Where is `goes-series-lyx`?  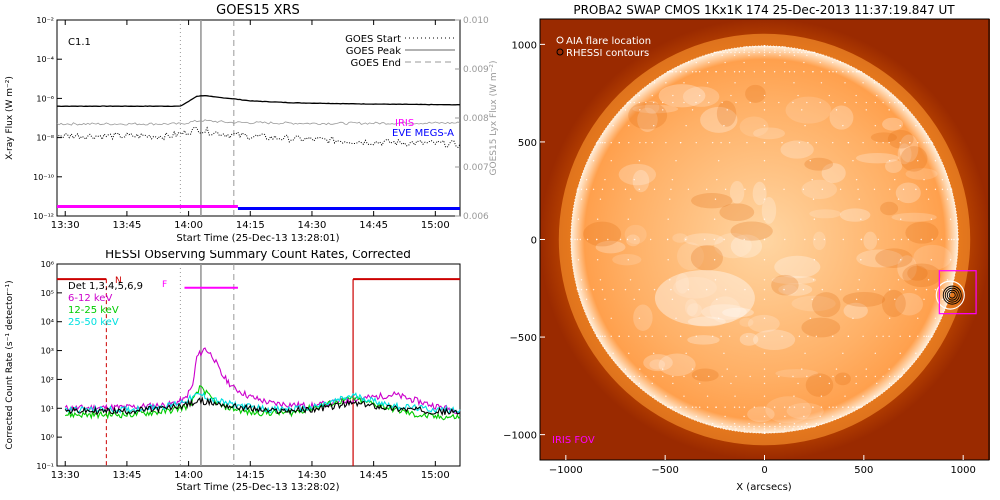 goes-series-lyx is located at coordinates (258, 122).